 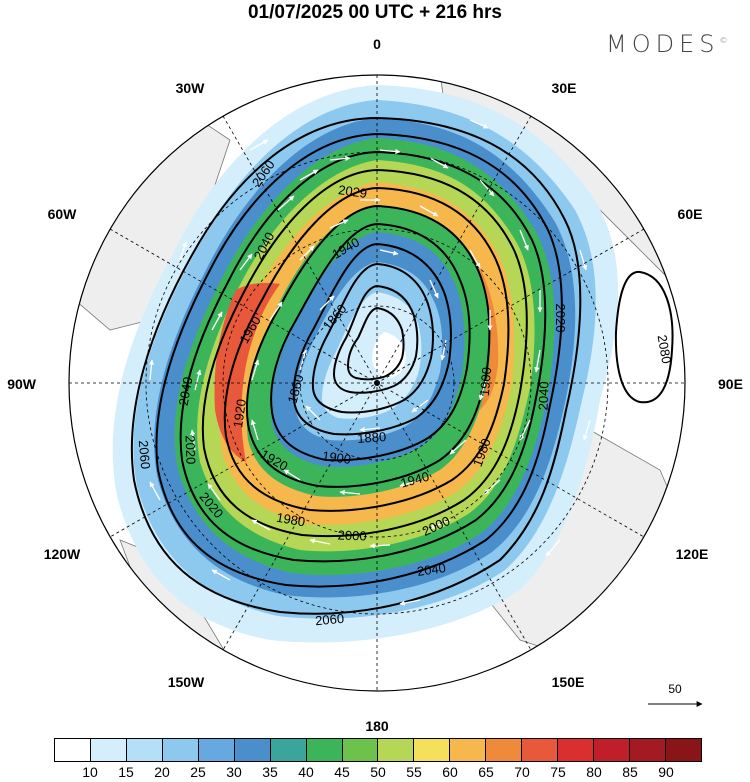 I want to click on lon-label-150e: 150E, so click(x=568, y=682).